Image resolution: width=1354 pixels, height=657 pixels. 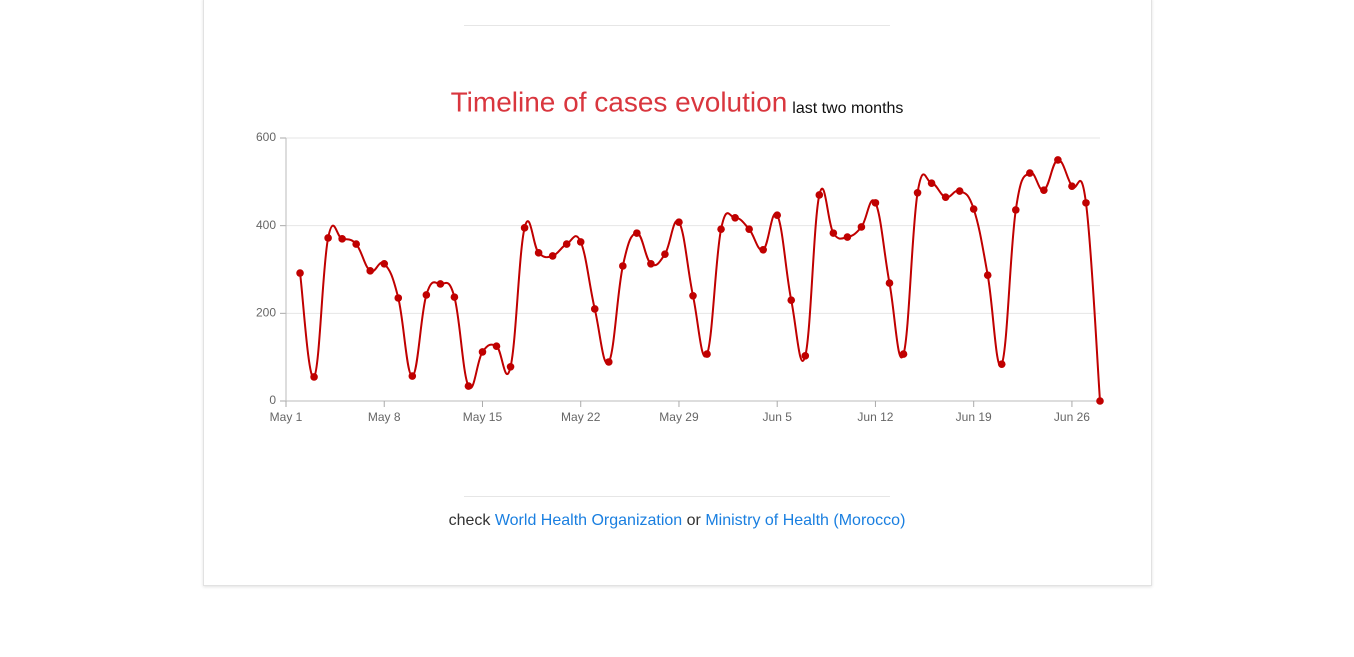 I want to click on chart-subtitle: last two months, so click(x=847, y=108).